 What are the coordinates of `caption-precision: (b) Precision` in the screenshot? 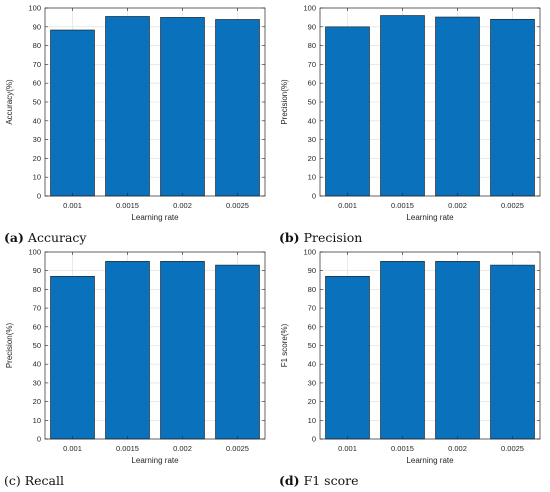 It's located at (320, 237).